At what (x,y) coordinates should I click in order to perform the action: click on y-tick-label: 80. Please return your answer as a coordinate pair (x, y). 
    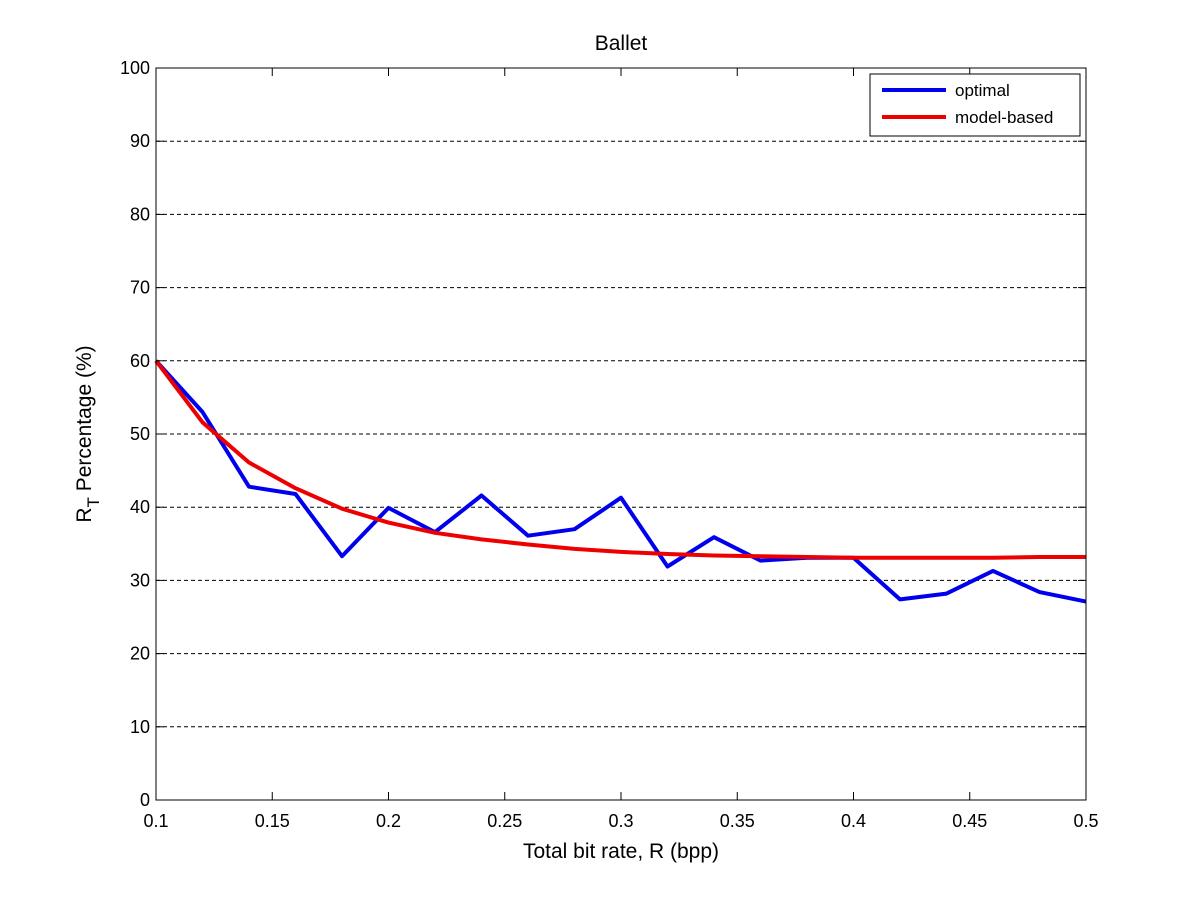
    Looking at the image, I should click on (140, 214).